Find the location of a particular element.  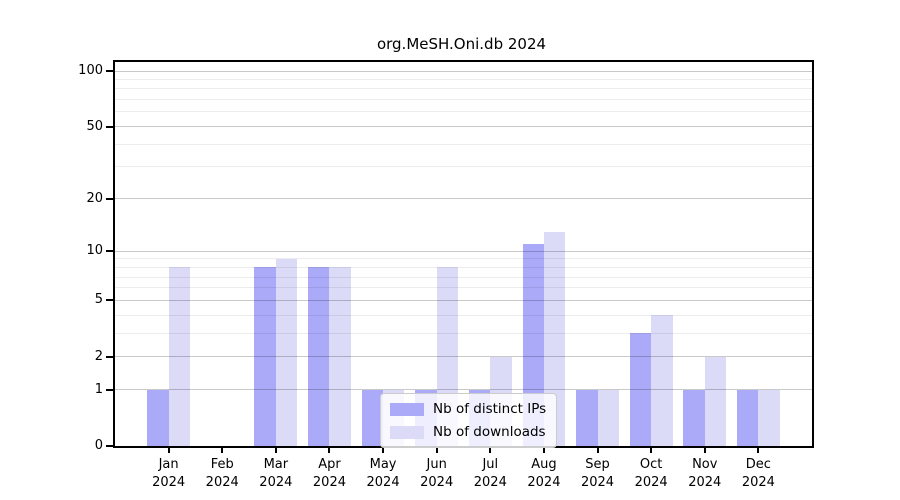

x-tick-label: Oct 2024 is located at coordinates (651, 473).